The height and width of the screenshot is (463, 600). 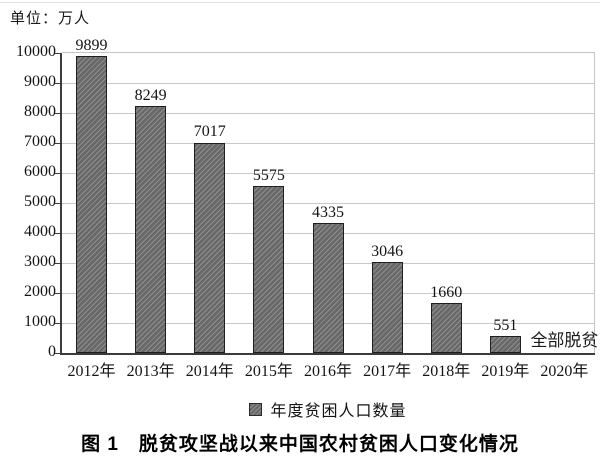 I want to click on bar-2018年, so click(x=446, y=328).